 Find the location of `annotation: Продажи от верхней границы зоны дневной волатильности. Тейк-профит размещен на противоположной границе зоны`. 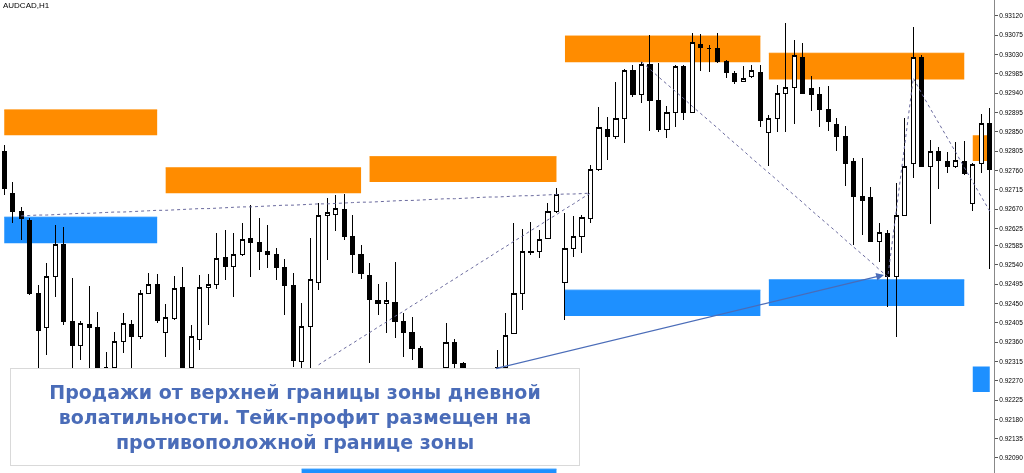

annotation: Продажи от верхней границы зоны дневной волатильности. Тейк-профит размещен на противоположной границе зоны is located at coordinates (295, 417).